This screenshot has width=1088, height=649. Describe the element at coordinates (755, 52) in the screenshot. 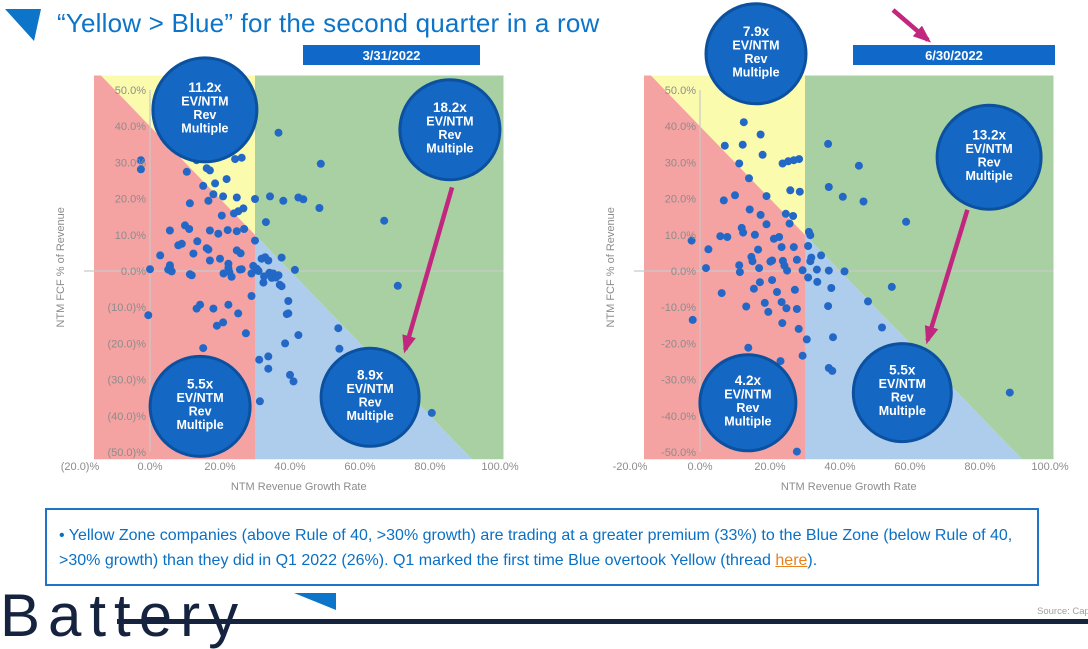

I see `bubble-label: 7.9x EV/NTM Rev Multiple` at that location.